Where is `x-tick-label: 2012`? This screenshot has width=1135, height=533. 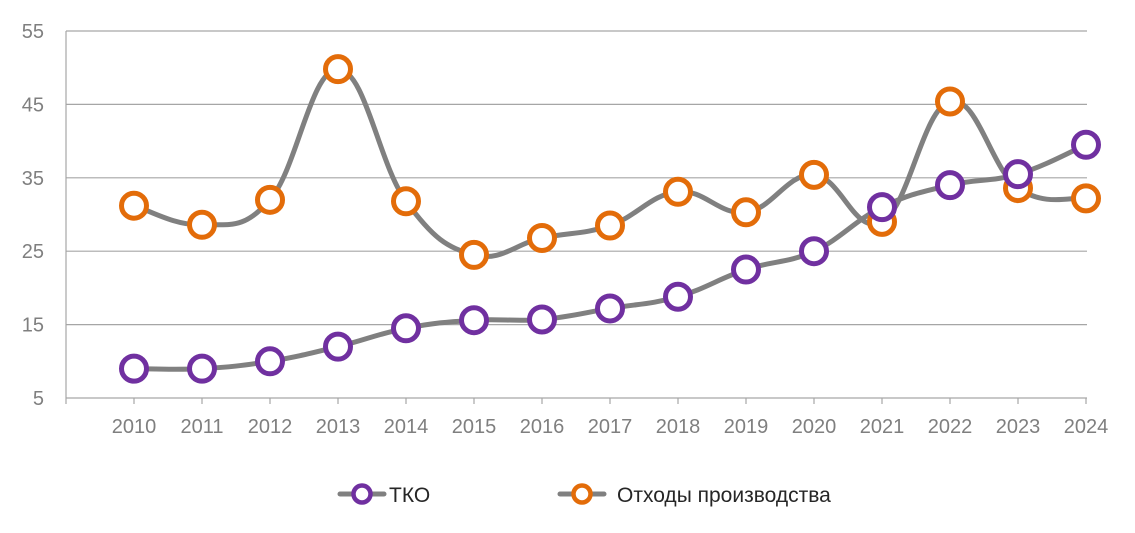 x-tick-label: 2012 is located at coordinates (270, 427).